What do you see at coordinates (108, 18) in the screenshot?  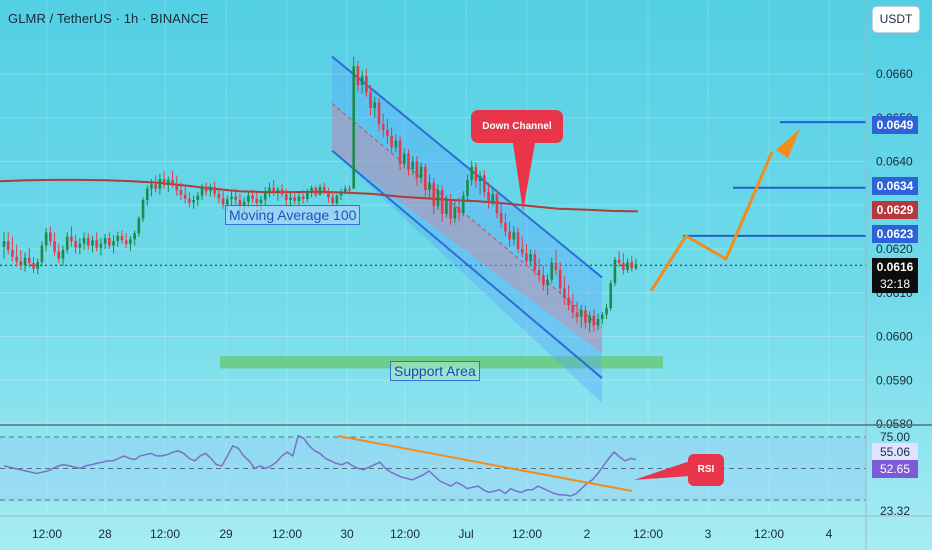 I see `symbol-title: GLMR / TetherUS · 1h · BINANCE` at bounding box center [108, 18].